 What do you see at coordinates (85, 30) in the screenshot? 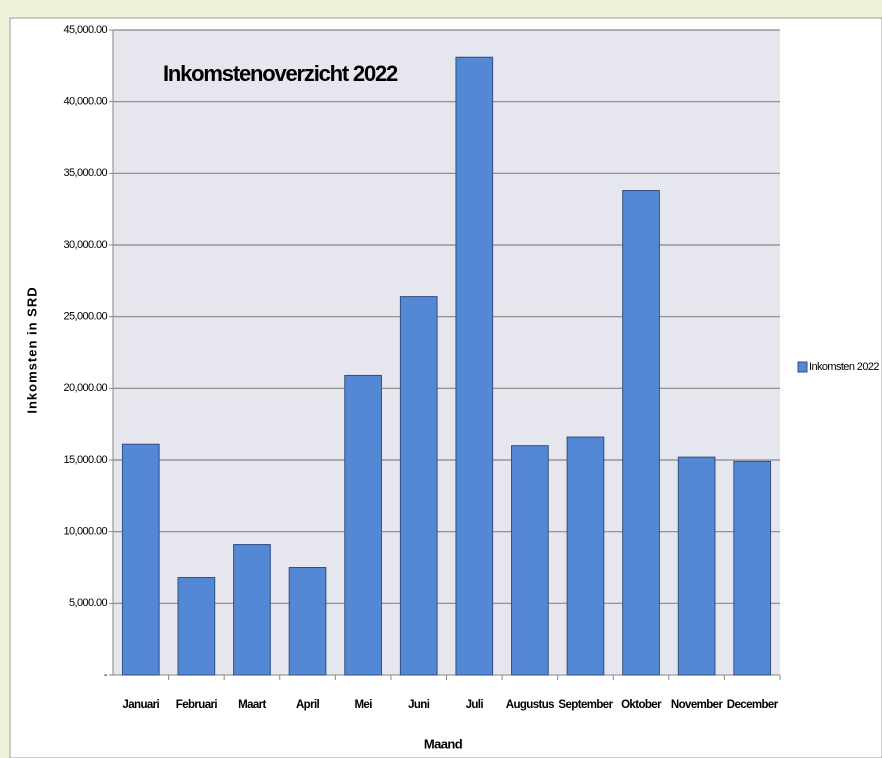
I see `y-tick-label: 45,000.00` at bounding box center [85, 30].